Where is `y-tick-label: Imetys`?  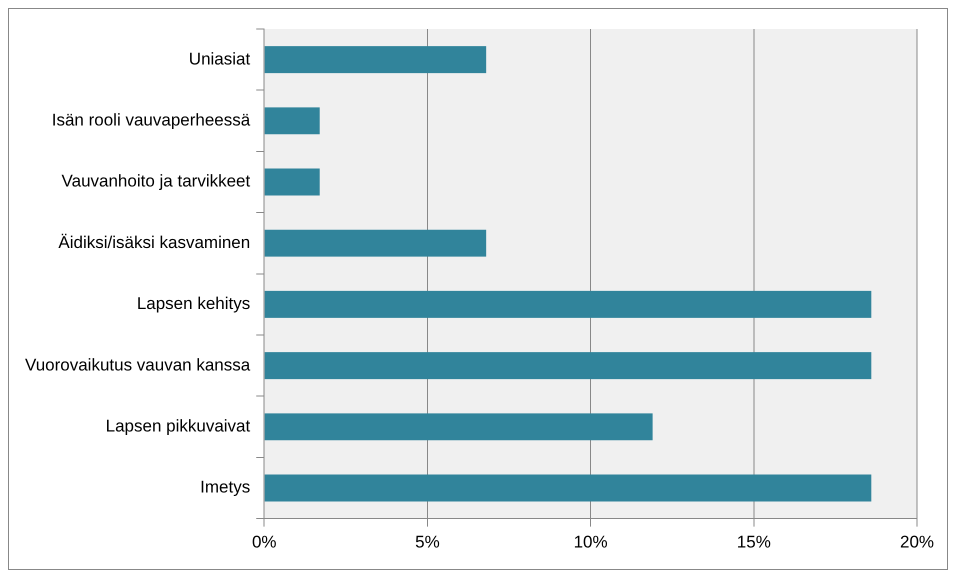
y-tick-label: Imetys is located at coordinates (225, 487).